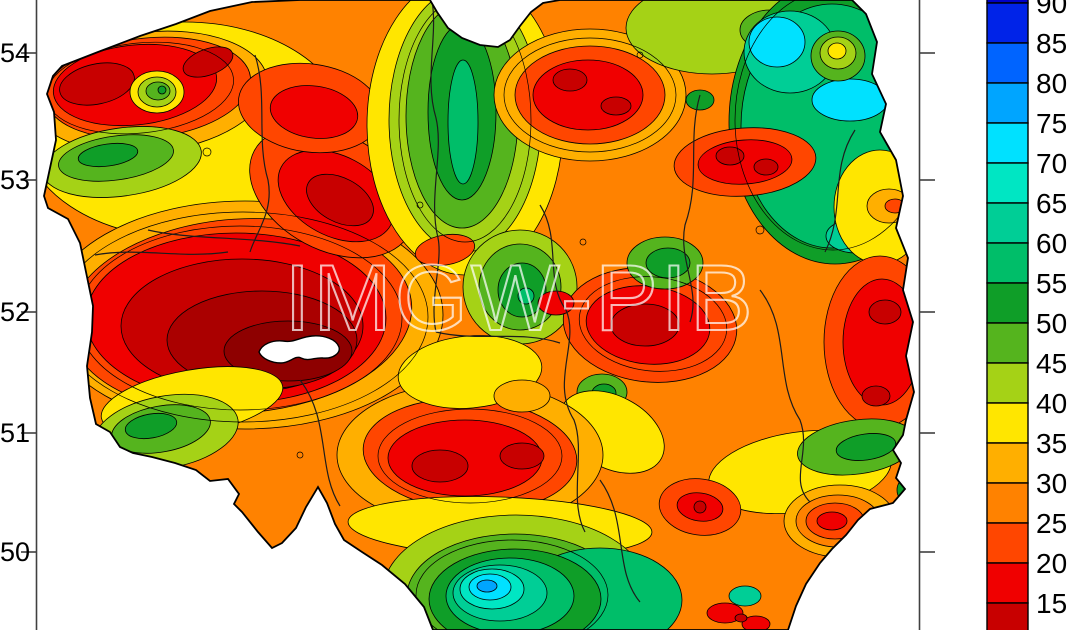  Describe the element at coordinates (1051, 323) in the screenshot. I see `colorbar-tick-label: 50` at that location.